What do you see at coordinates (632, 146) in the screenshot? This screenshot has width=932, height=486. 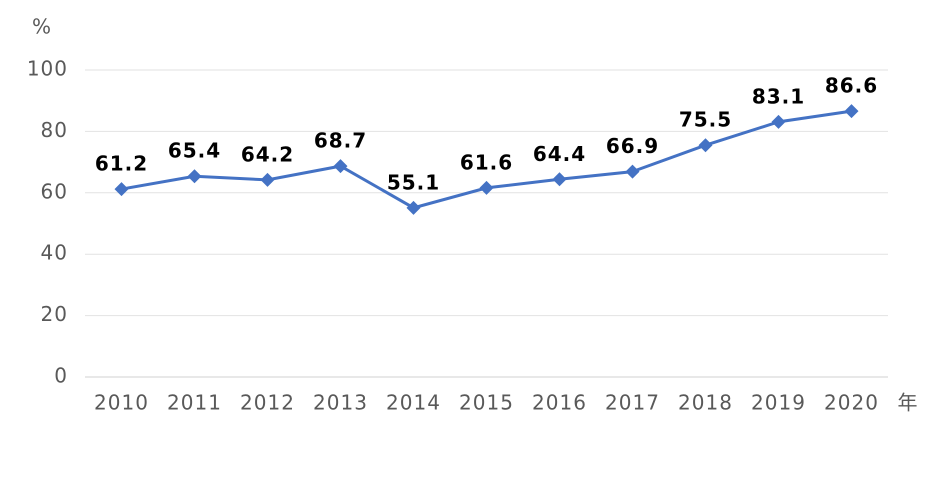 I see `data-label: 66.9` at bounding box center [632, 146].